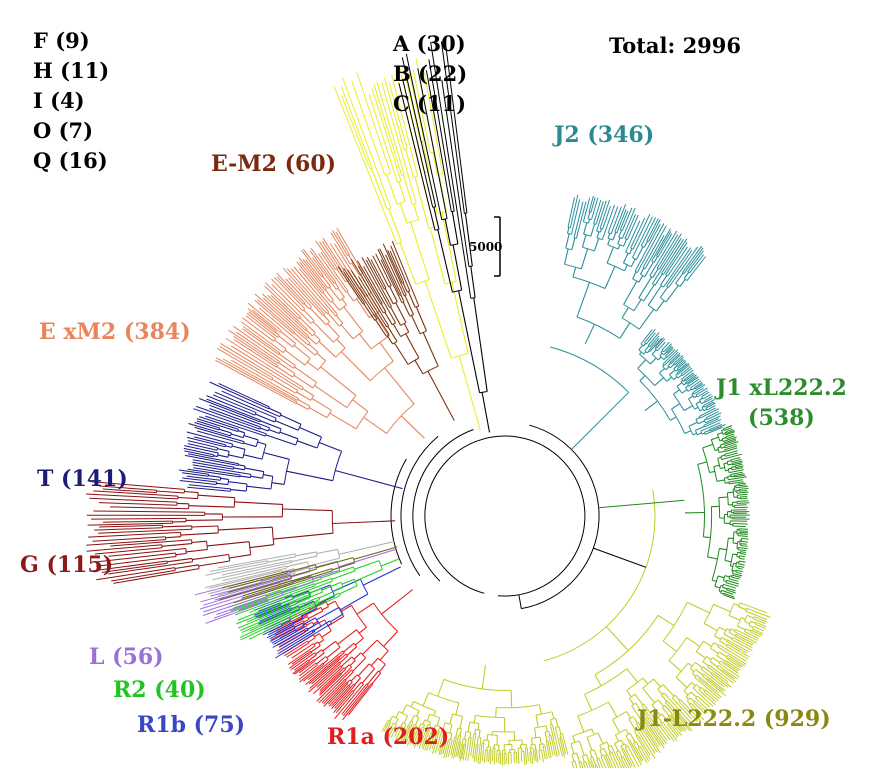 The width and height of the screenshot is (870, 768). Describe the element at coordinates (781, 418) in the screenshot. I see `clade-label-j1-xl222-line2: (538)` at that location.